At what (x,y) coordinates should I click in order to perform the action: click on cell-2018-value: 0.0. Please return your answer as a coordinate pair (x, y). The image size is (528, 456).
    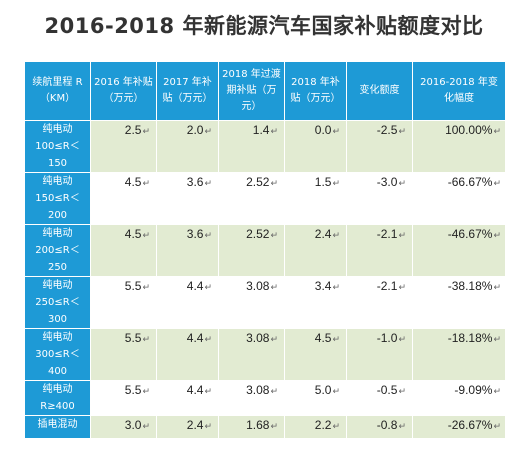
    Looking at the image, I should click on (323, 130).